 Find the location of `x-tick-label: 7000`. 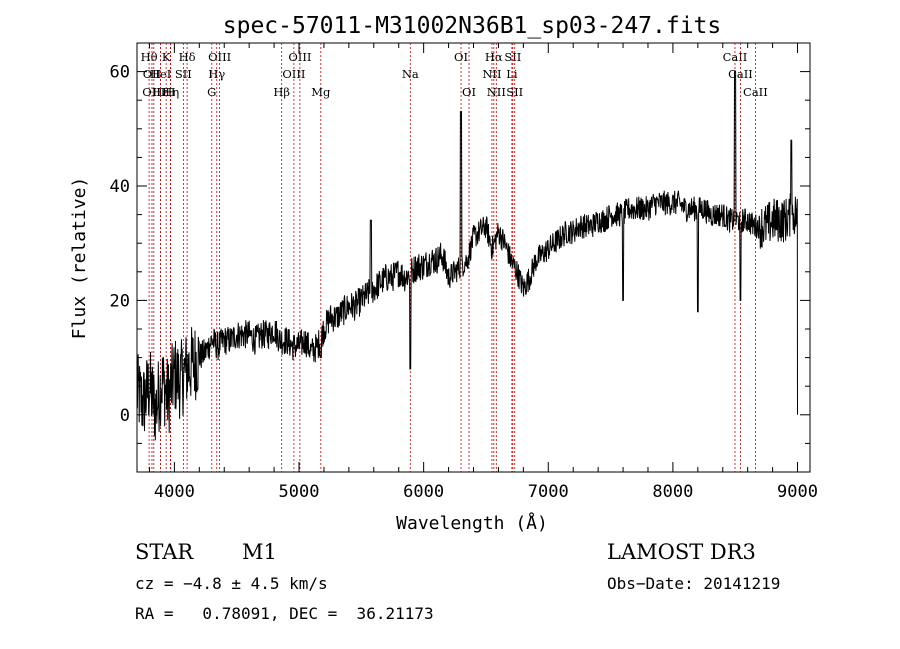

x-tick-label: 7000 is located at coordinates (548, 492).